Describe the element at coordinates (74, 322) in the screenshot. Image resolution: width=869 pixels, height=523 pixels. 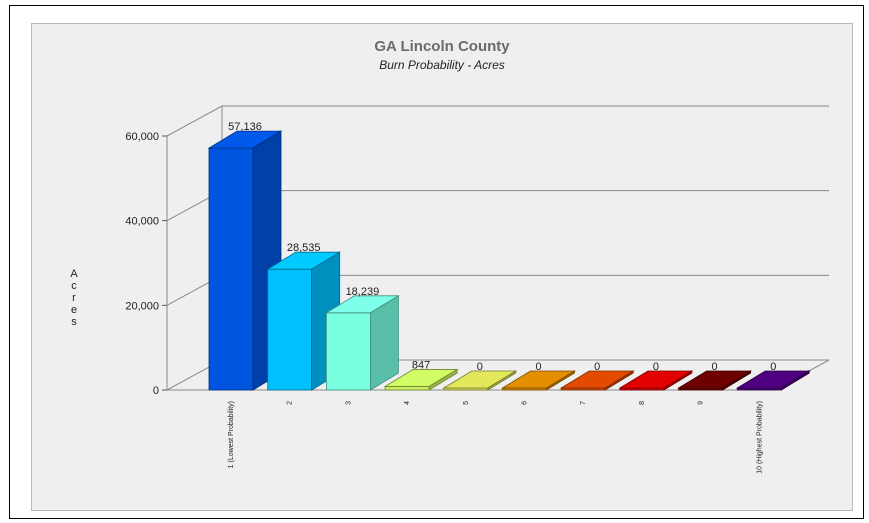
I see `y-axis-label-char: s` at that location.